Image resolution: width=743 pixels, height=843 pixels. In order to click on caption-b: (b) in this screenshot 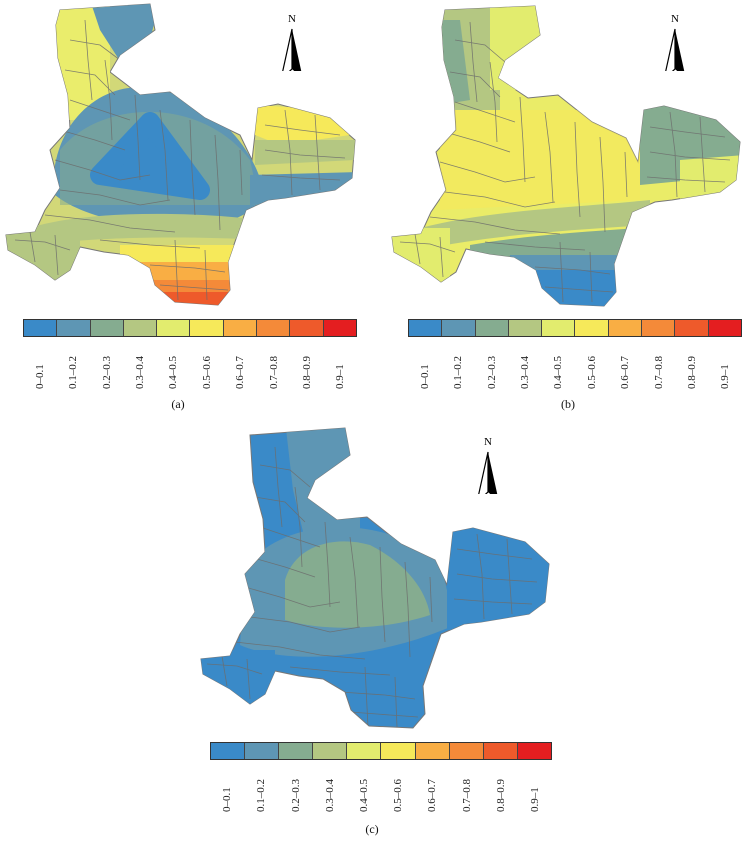, I will do `click(568, 404)`.